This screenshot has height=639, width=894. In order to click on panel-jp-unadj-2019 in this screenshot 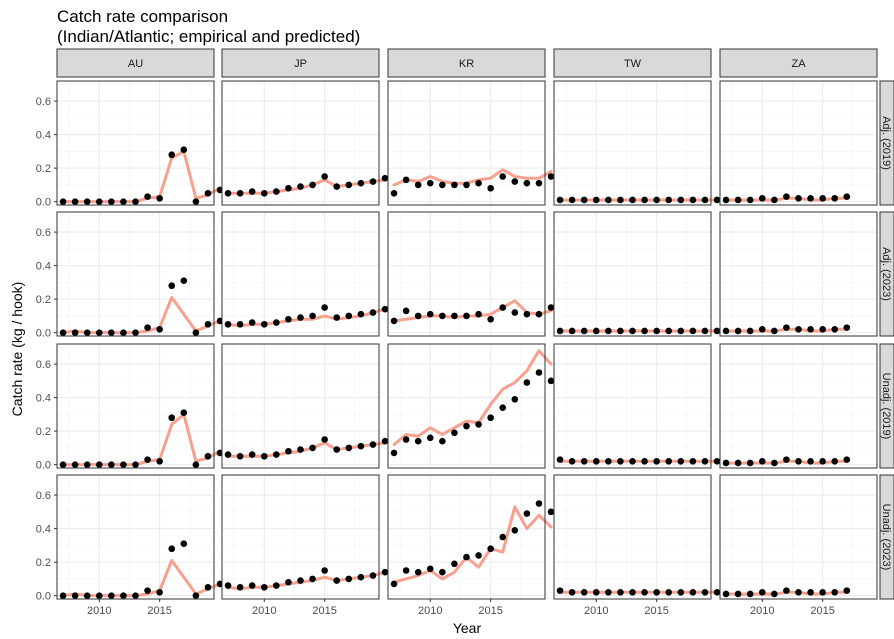, I will do `click(305, 406)`.